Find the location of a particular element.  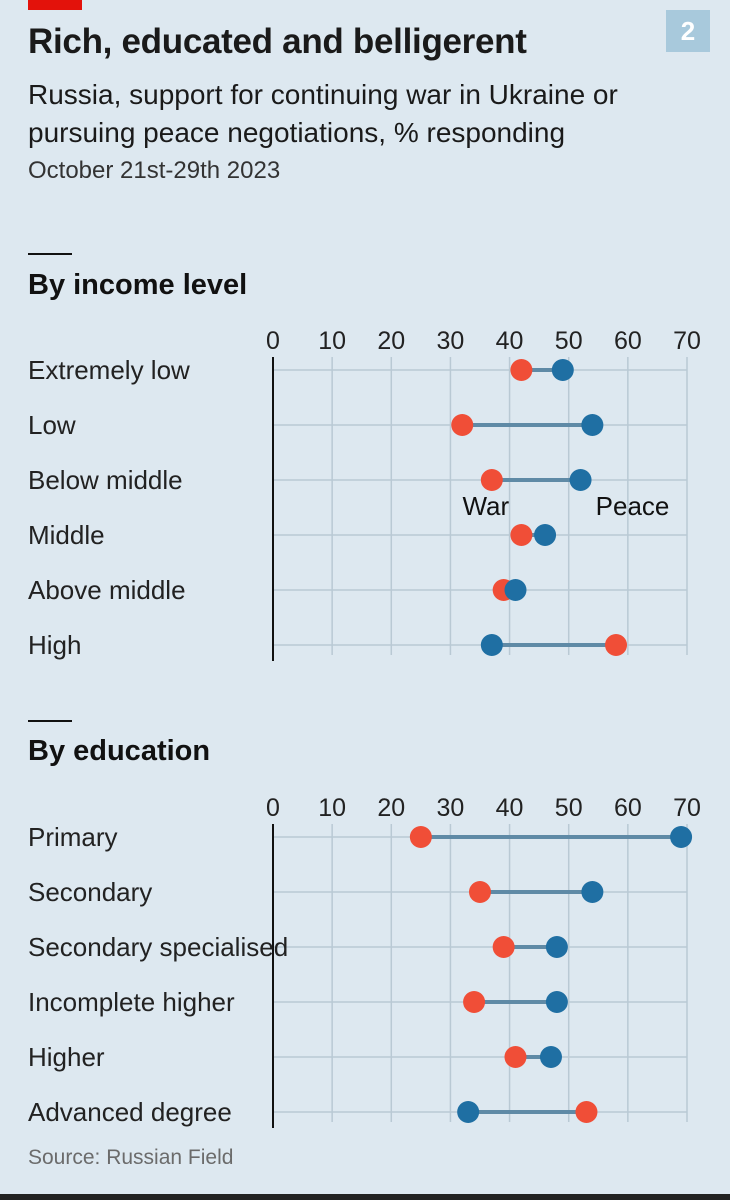

row-label: Primary is located at coordinates (73, 837).